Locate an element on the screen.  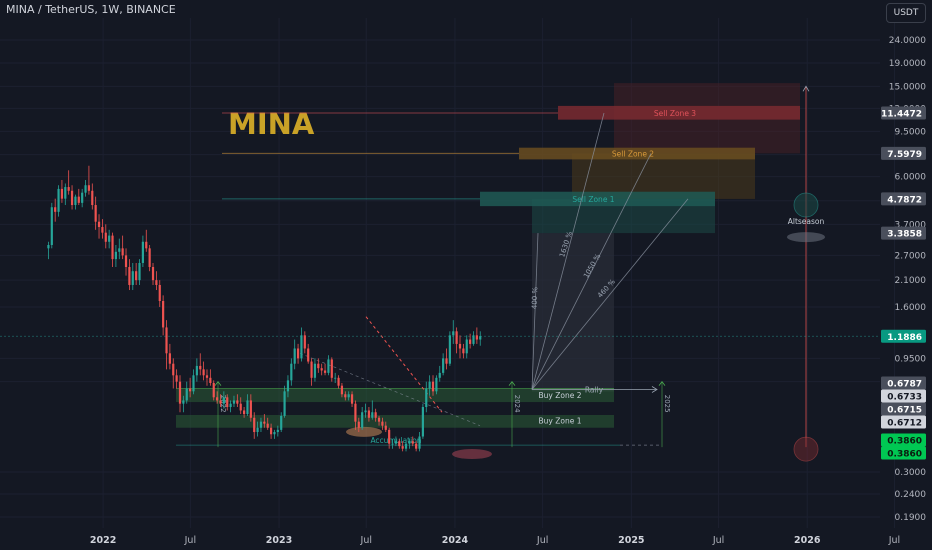
time-axis: 2022 Jul 2023 Jul 2024 Jul 2025 Jul 2026 Jul is located at coordinates (495, 540).